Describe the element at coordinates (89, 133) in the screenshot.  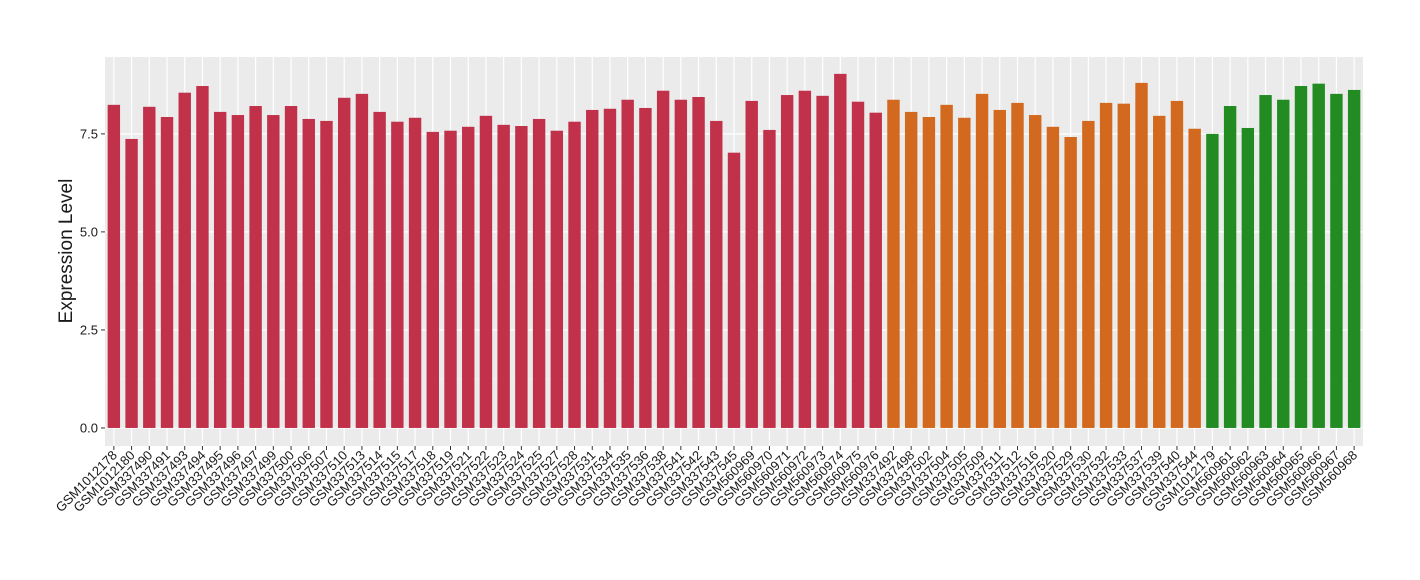
I see `y-tick-label: 7.5` at that location.